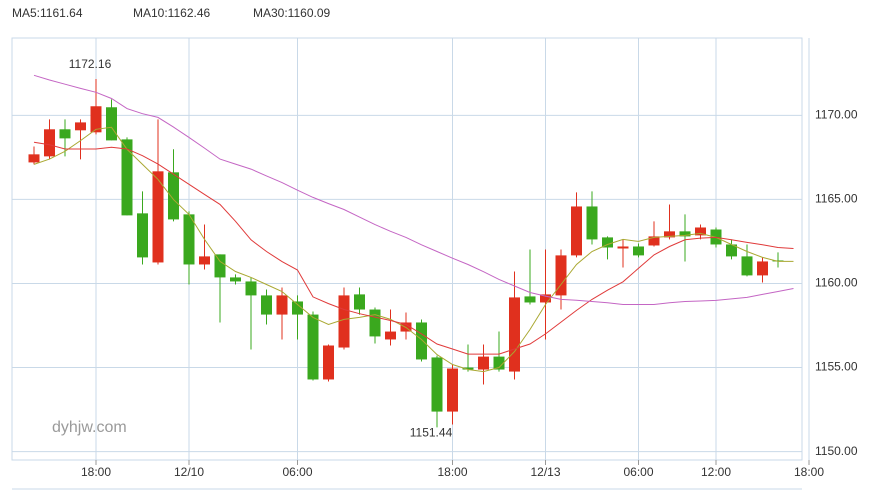 This screenshot has width=880, height=490. Describe the element at coordinates (291, 13) in the screenshot. I see `legend-entry: MA30:1160.09` at that location.